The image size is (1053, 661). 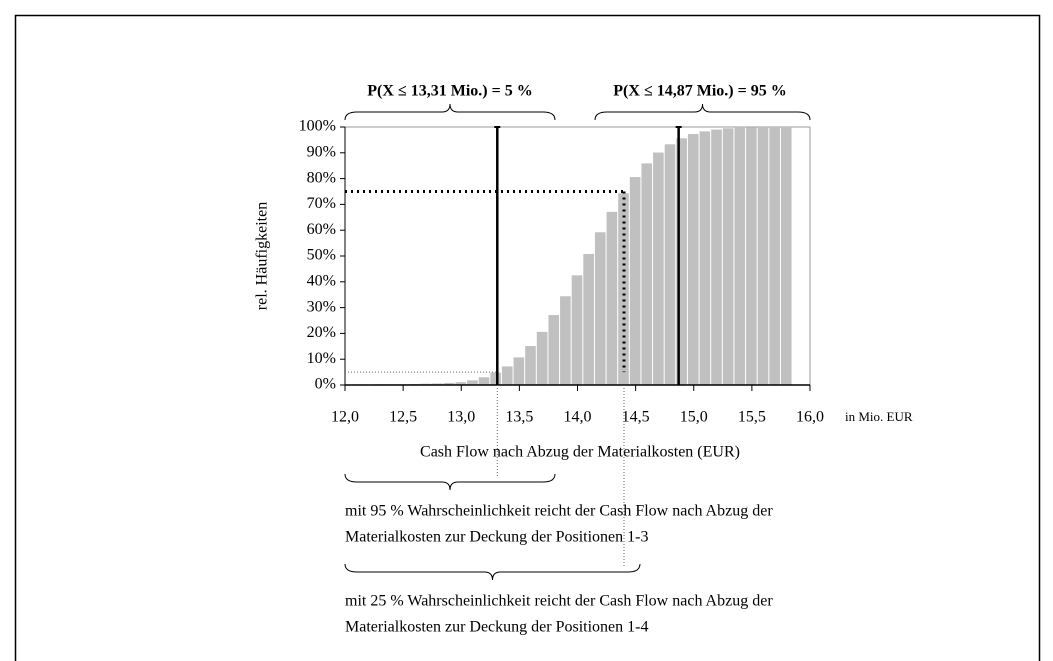 I want to click on x-tick-label: 12,0, so click(x=345, y=417).